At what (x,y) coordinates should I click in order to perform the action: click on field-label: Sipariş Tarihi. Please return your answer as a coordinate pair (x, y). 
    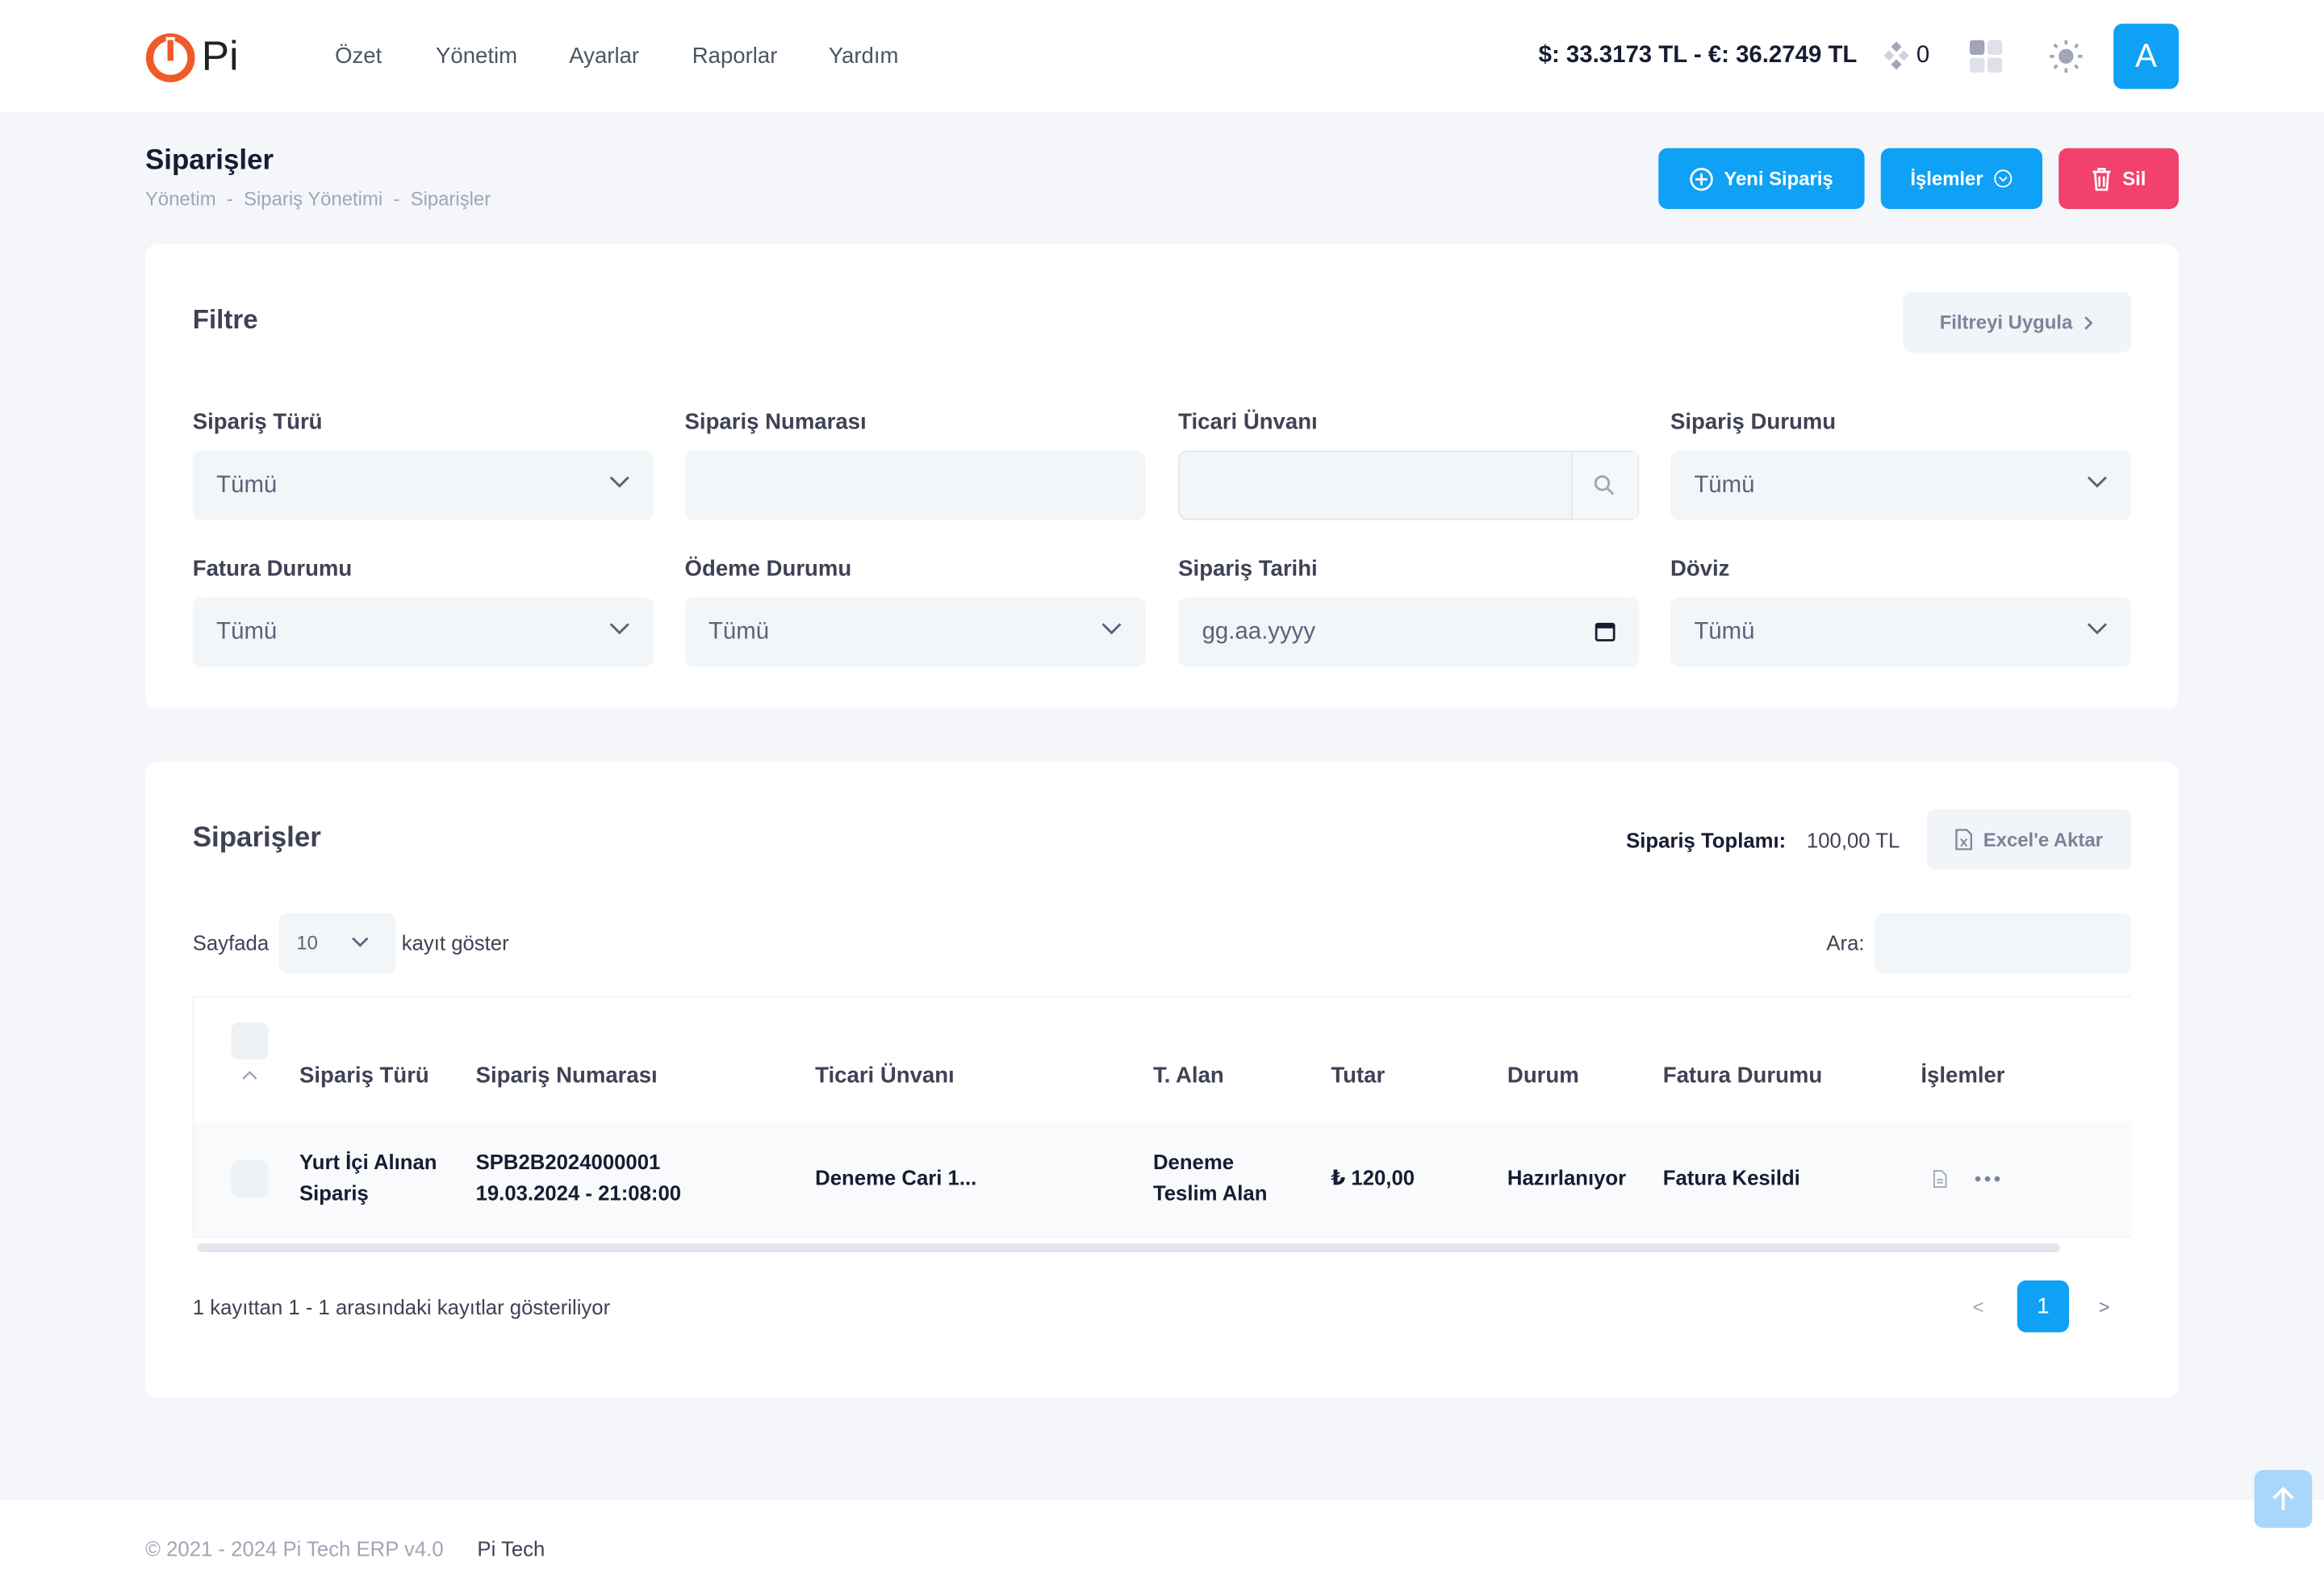
    Looking at the image, I should click on (1248, 569).